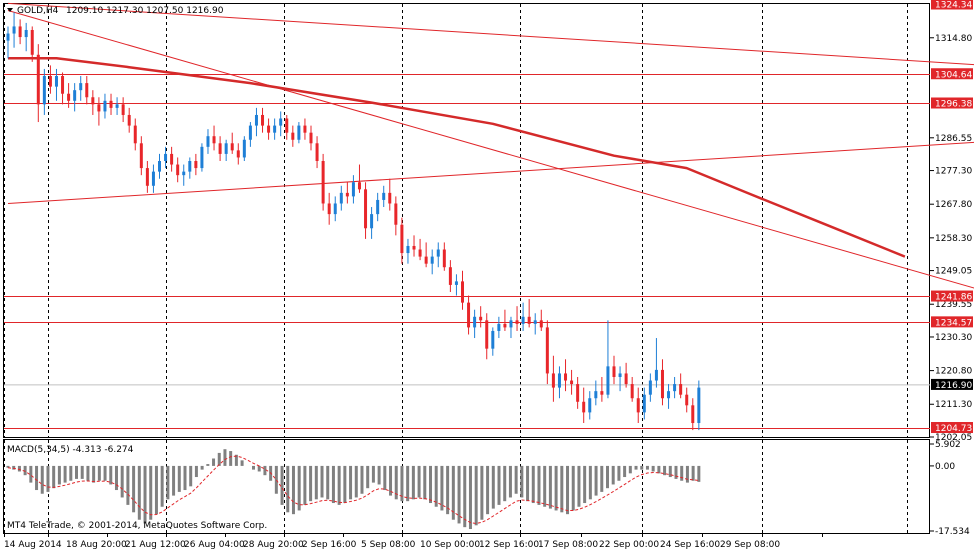  Describe the element at coordinates (953, 438) in the screenshot. I see `y-tick-label: 1202.05` at that location.